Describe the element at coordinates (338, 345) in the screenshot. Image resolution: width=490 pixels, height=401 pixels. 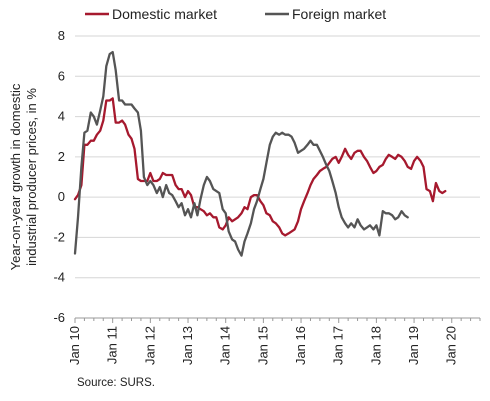
I see `x-tick-label: Jan 17` at that location.